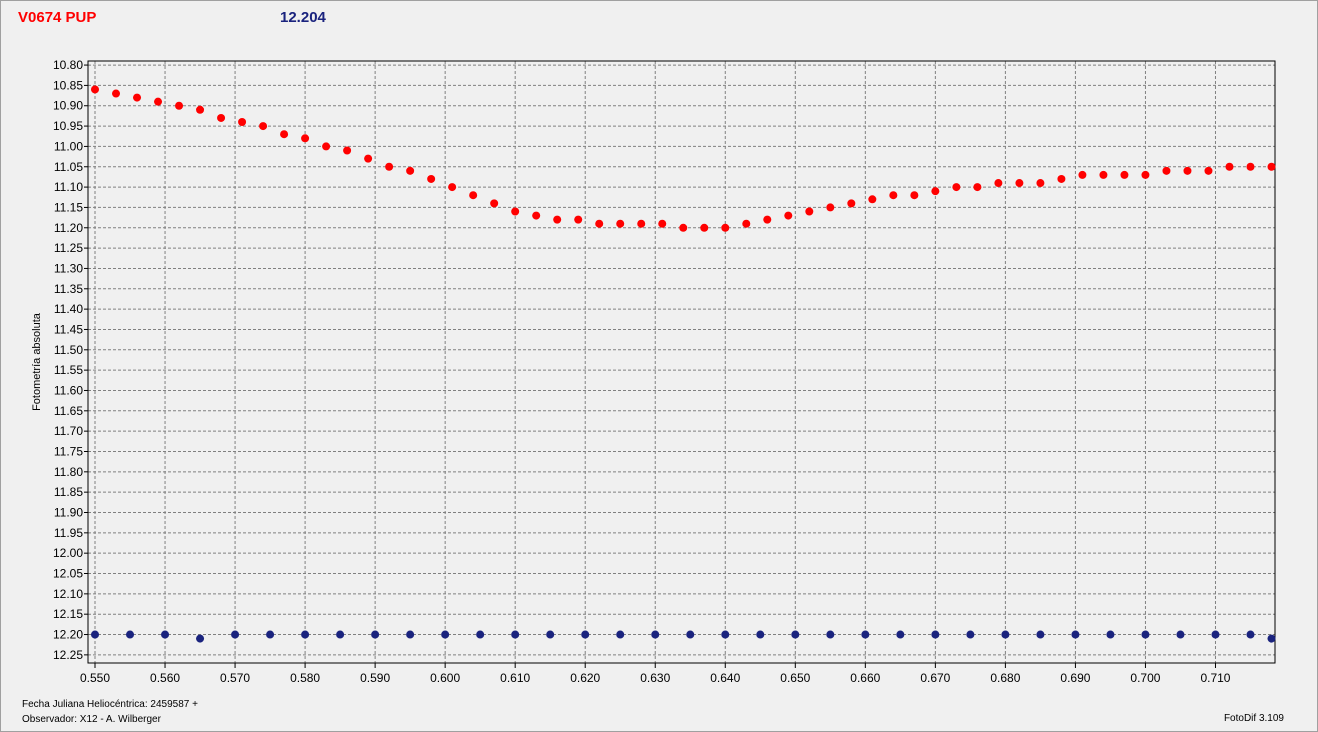  What do you see at coordinates (585, 678) in the screenshot?
I see `x-tick-label: 0.620` at bounding box center [585, 678].